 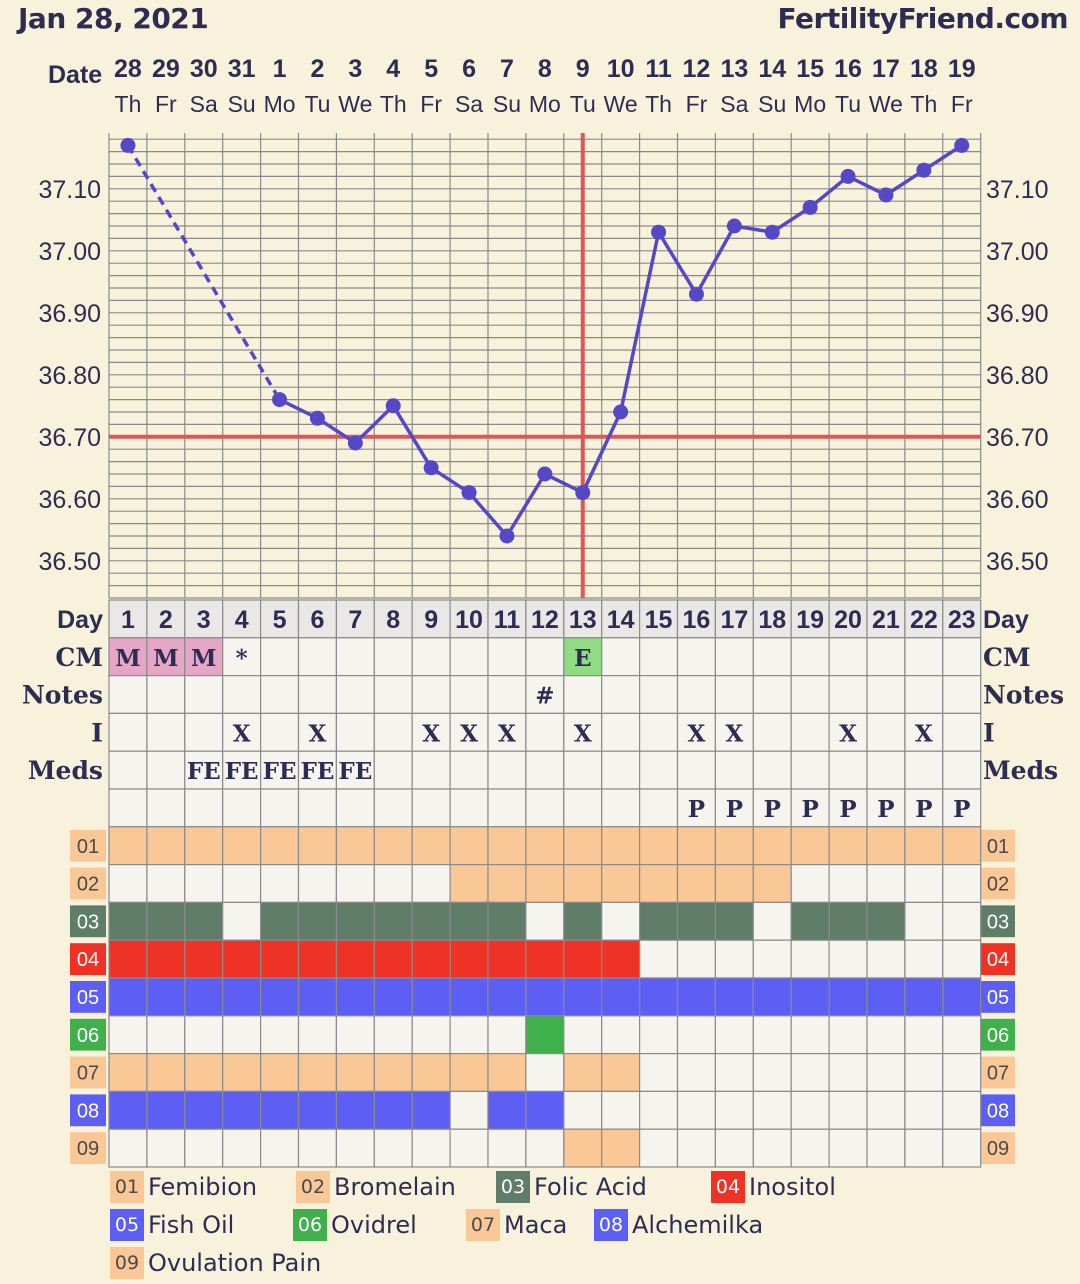 I want to click on day-number-bg, so click(x=204, y=619).